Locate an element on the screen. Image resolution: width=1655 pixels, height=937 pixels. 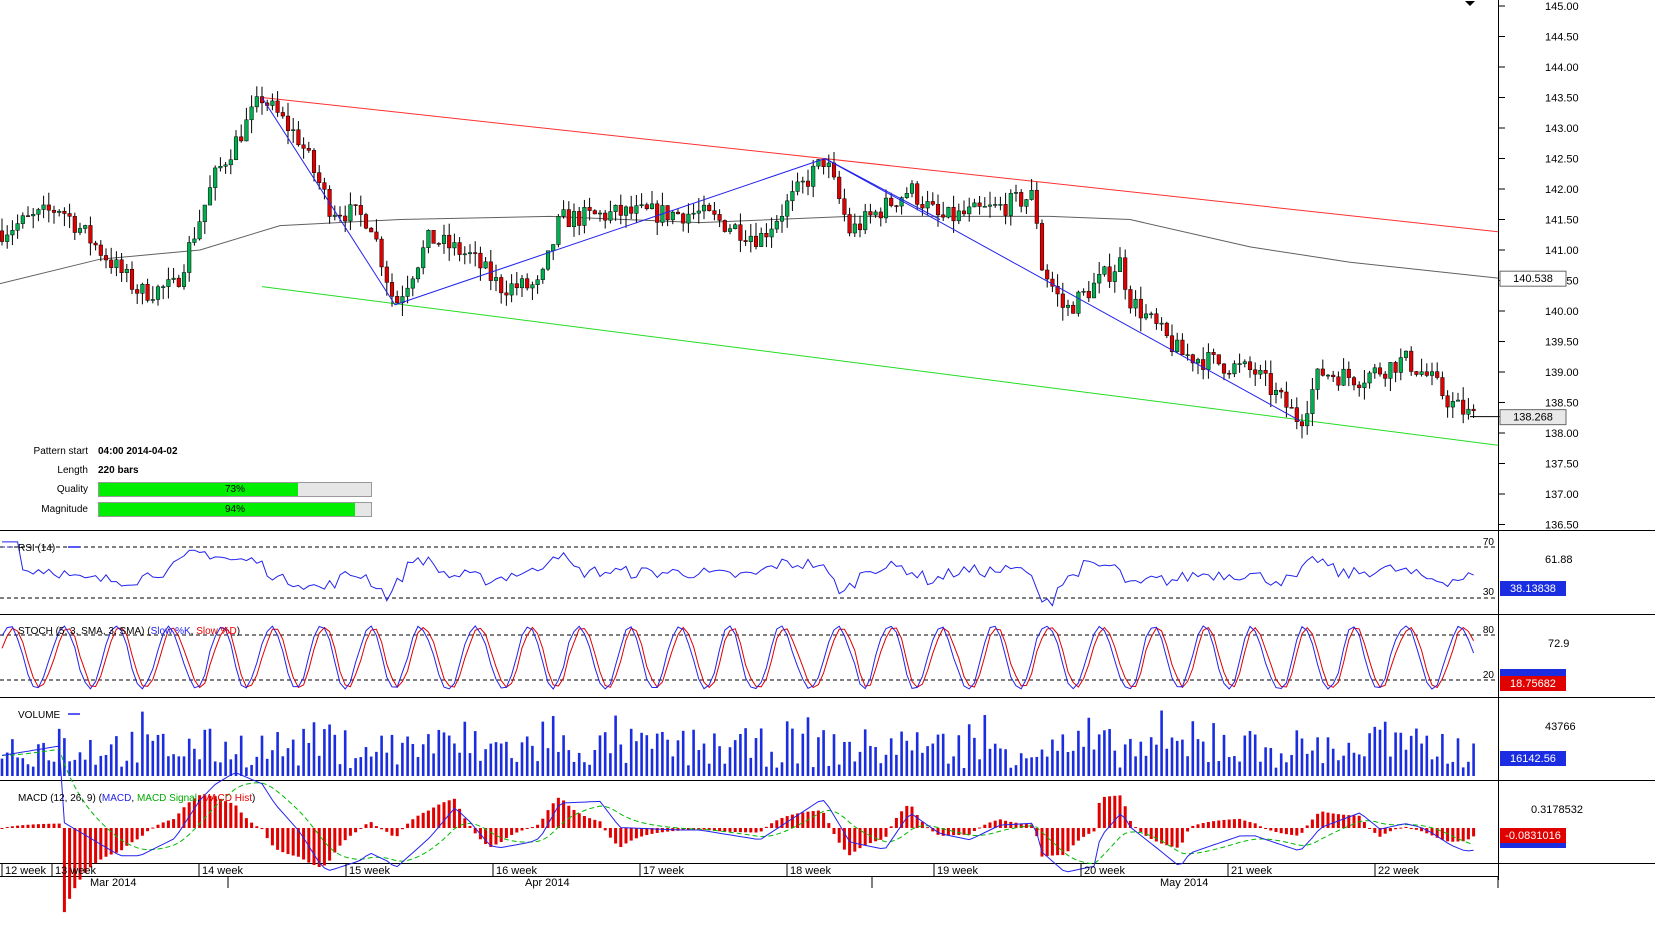
price-axis-label: 139.50 is located at coordinates (1562, 343).